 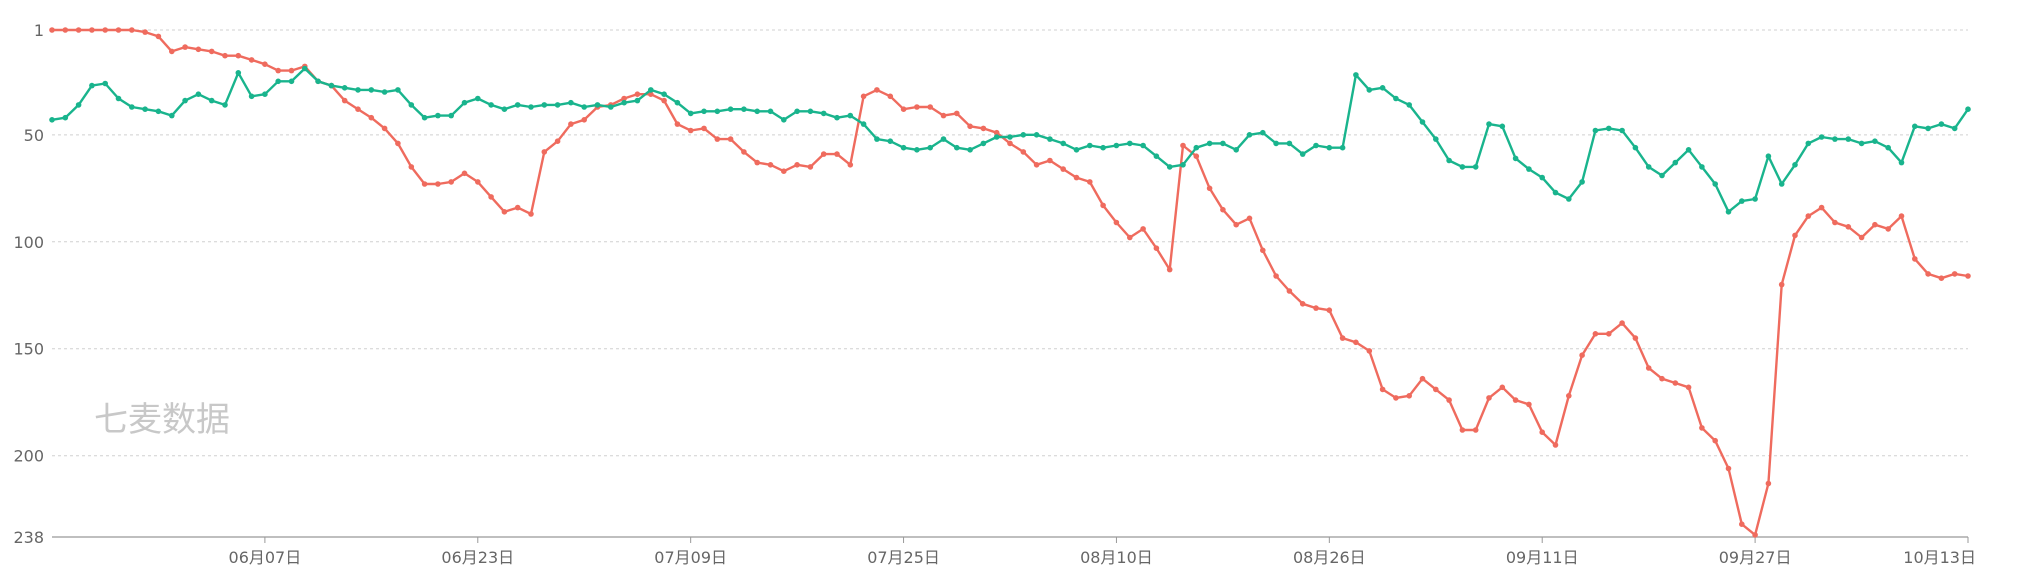 I want to click on x-tick-label: 08月26日, so click(x=1329, y=557).